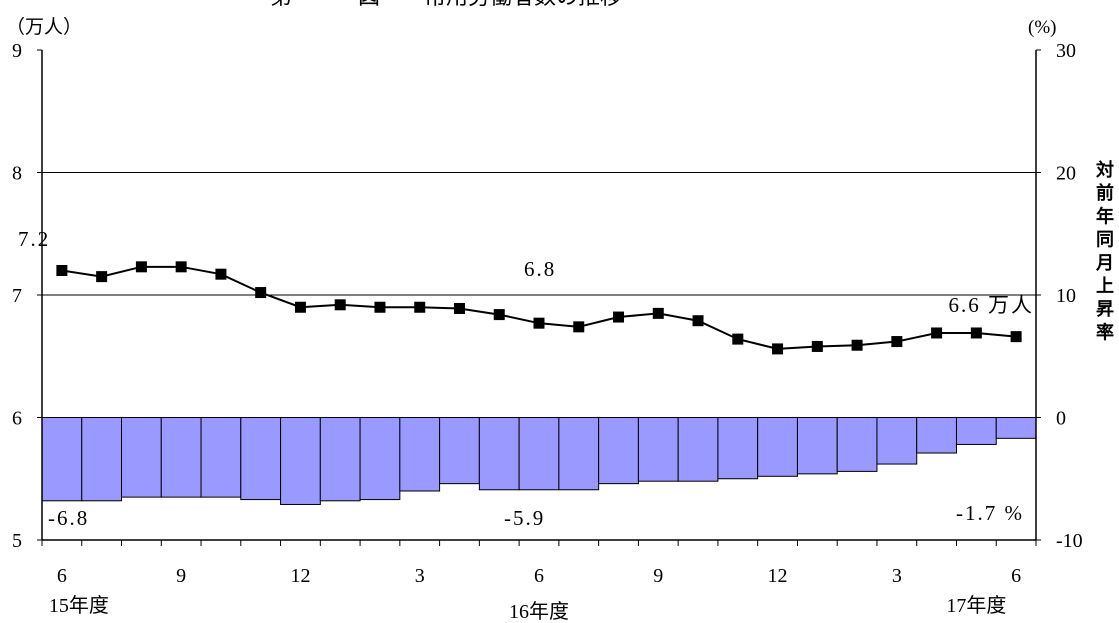  What do you see at coordinates (17, 419) in the screenshot?
I see `y-tick-label: 6` at bounding box center [17, 419].